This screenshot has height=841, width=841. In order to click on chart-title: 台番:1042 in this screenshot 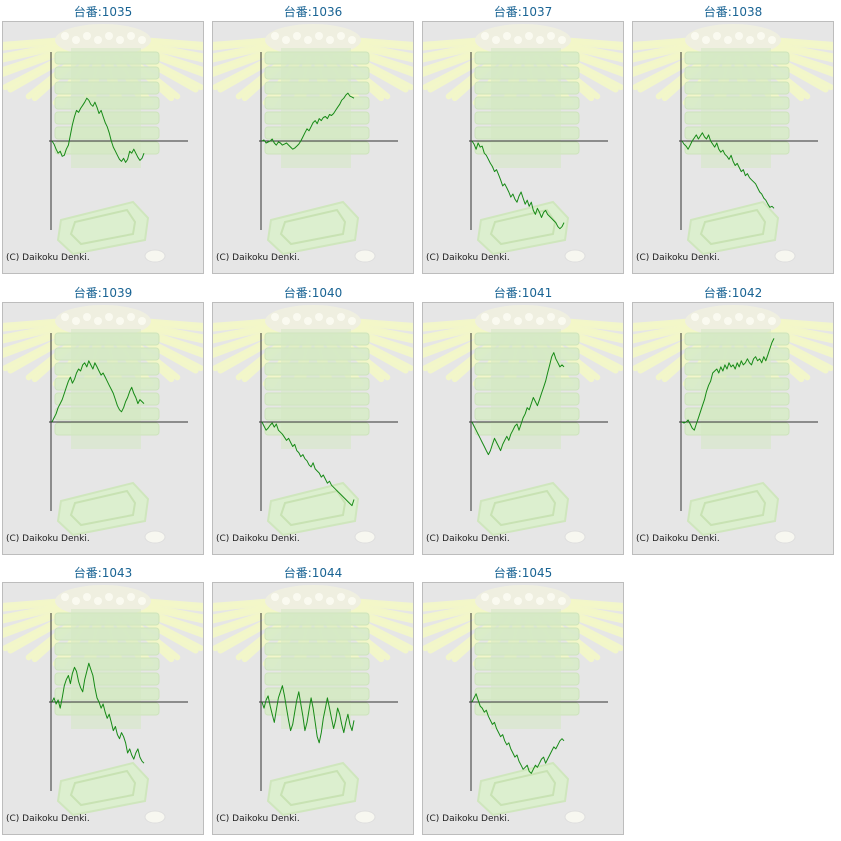, I will do `click(733, 293)`.